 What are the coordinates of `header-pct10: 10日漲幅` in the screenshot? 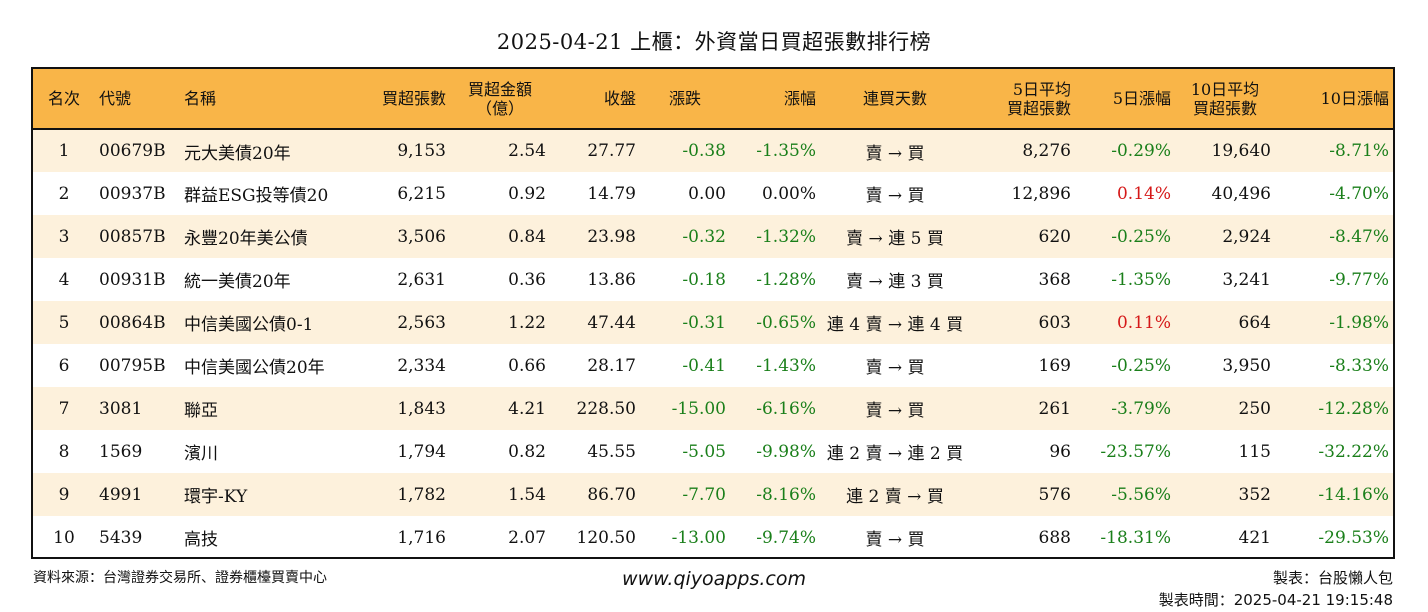 It's located at (1334, 99).